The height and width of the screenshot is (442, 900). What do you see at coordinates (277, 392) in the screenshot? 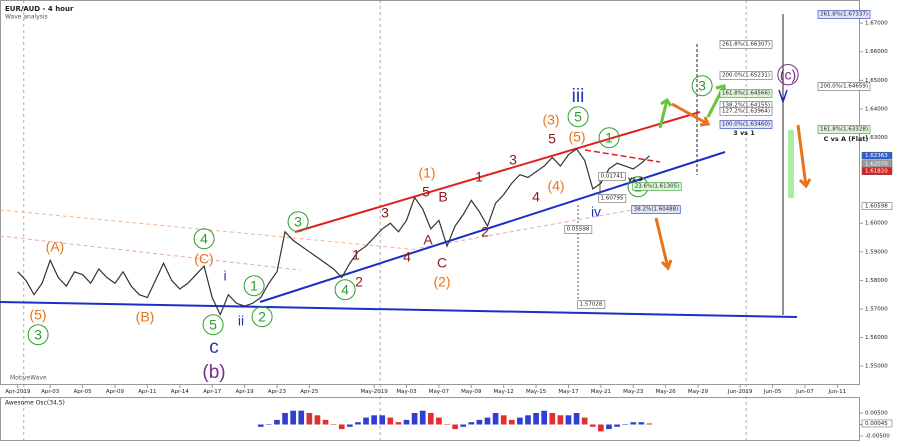
I see `x-tick-label: Apr-23` at bounding box center [277, 392].